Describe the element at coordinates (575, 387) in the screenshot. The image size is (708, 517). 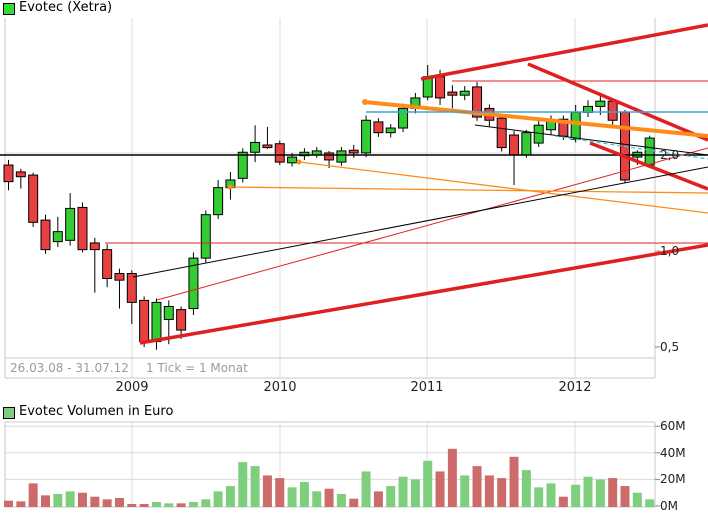
I see `x-tick-2012: 2012` at that location.